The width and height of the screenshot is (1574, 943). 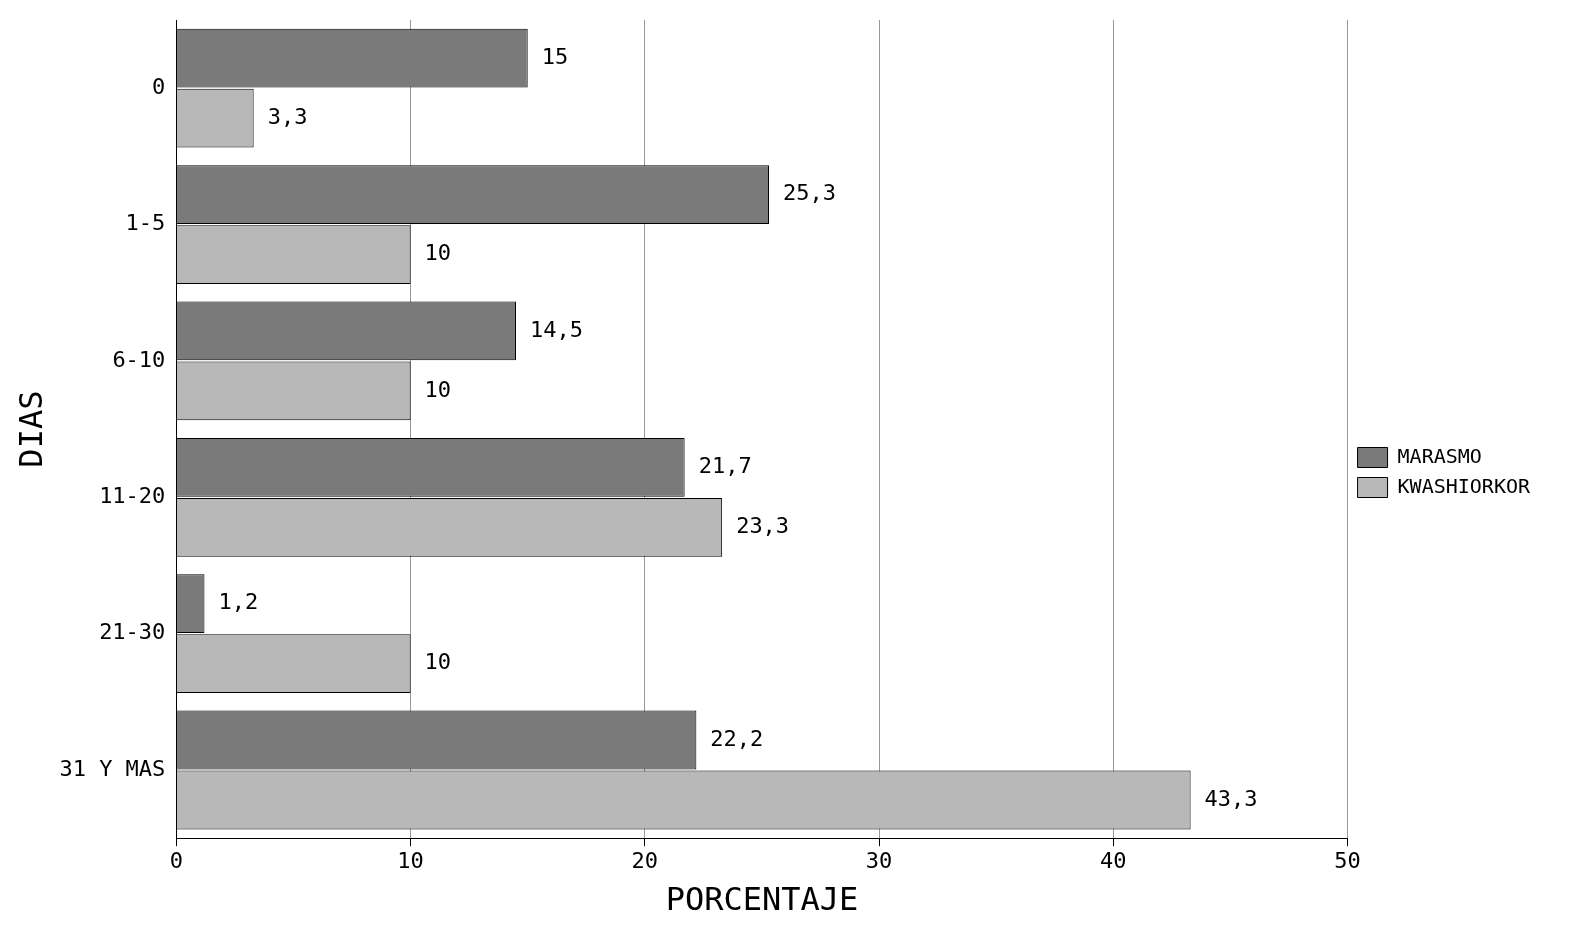 What do you see at coordinates (555, 56) in the screenshot?
I see `data-label: 15` at bounding box center [555, 56].